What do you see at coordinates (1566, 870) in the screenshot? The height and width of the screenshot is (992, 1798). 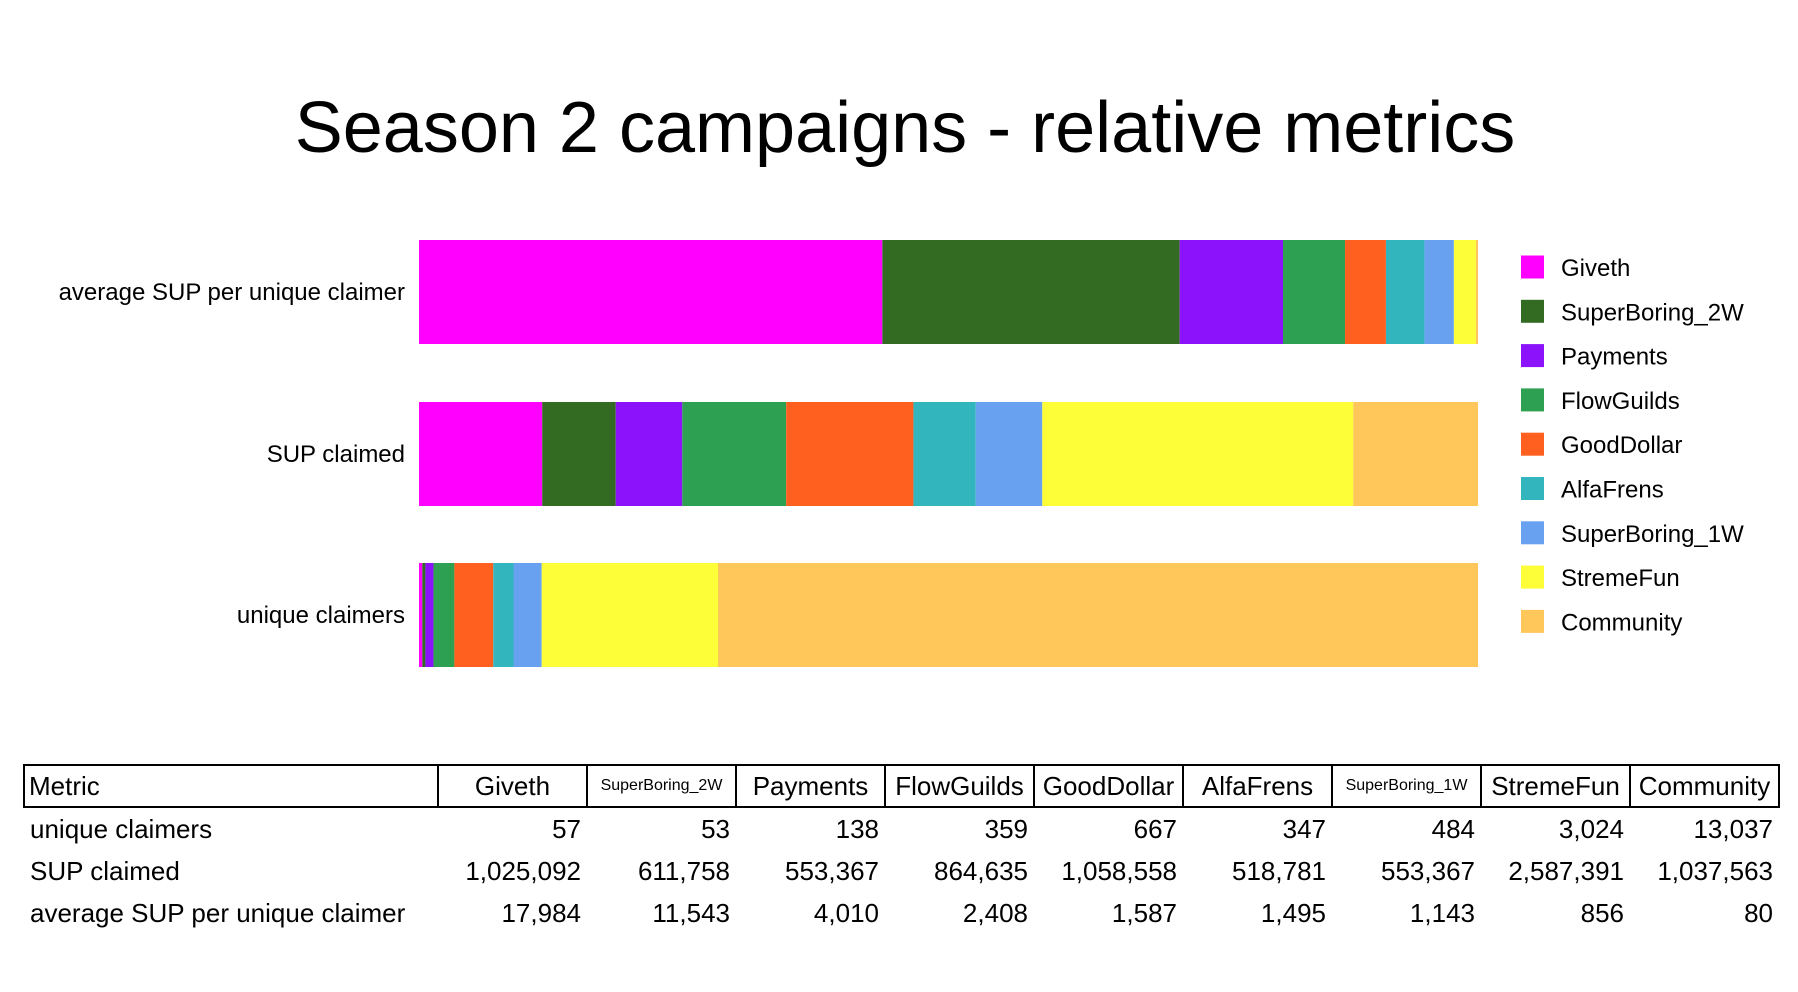 I see `table-cell: 2,587,391` at bounding box center [1566, 870].